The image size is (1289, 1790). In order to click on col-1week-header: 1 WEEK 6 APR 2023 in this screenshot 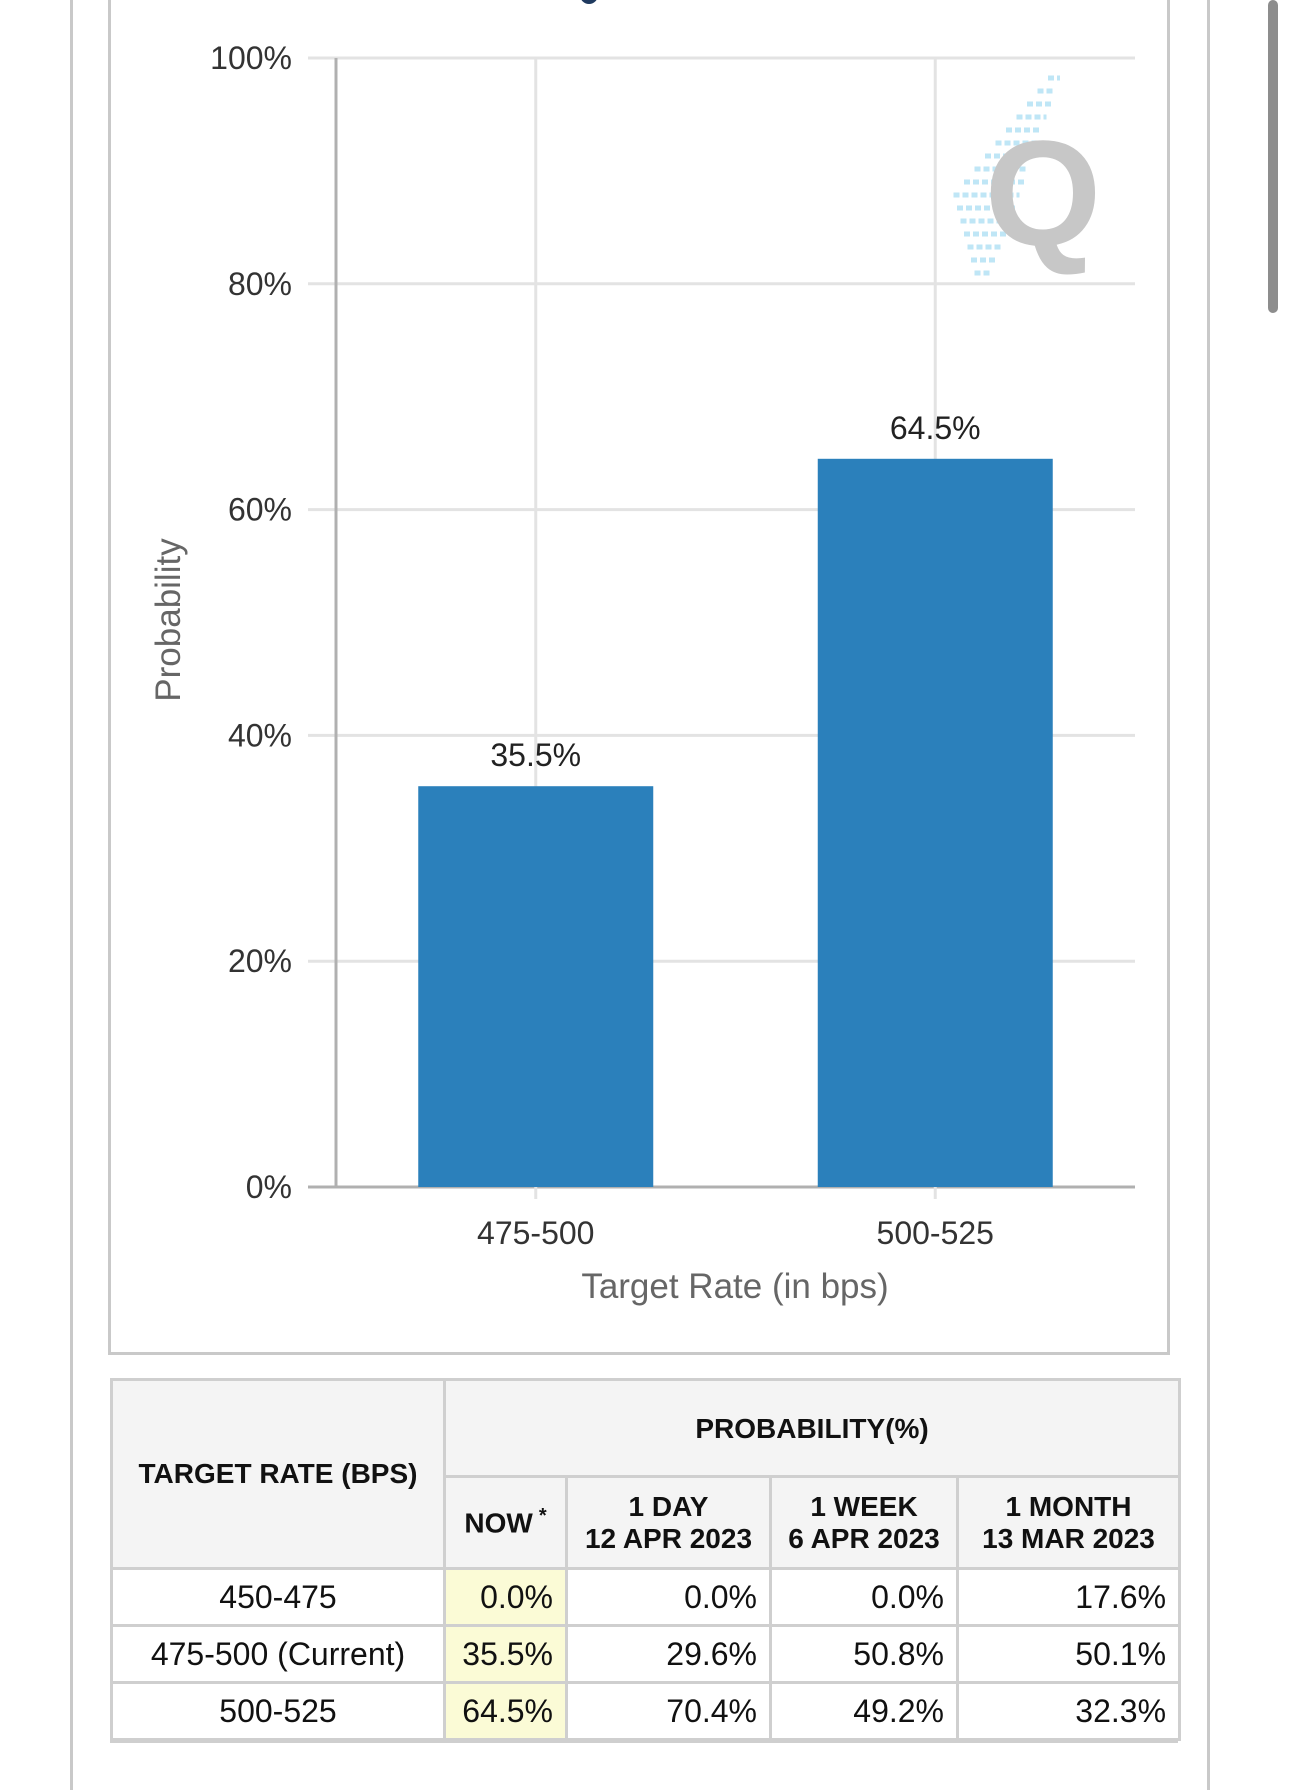, I will do `click(864, 1522)`.